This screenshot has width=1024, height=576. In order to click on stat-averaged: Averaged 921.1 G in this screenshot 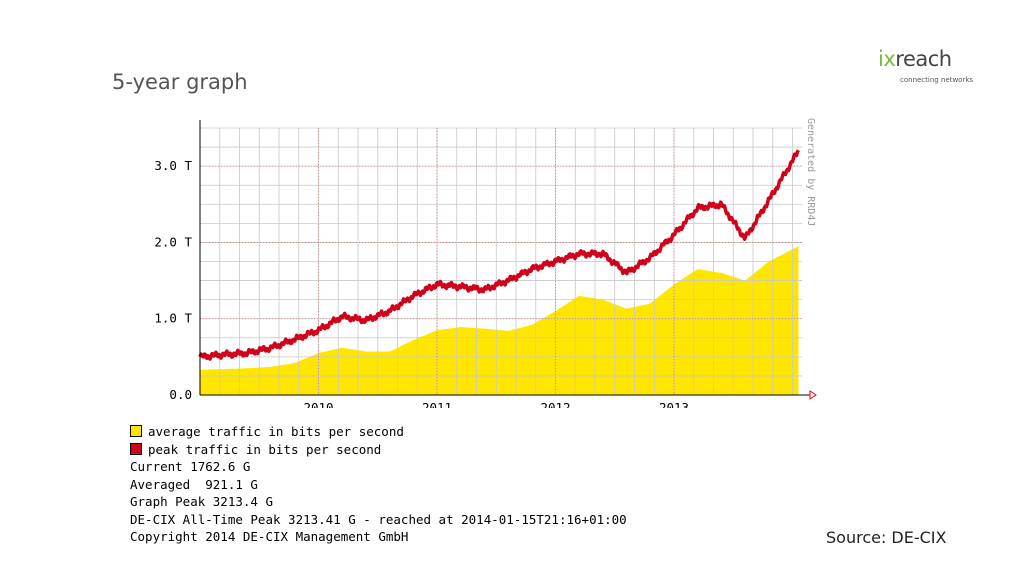, I will do `click(194, 484)`.